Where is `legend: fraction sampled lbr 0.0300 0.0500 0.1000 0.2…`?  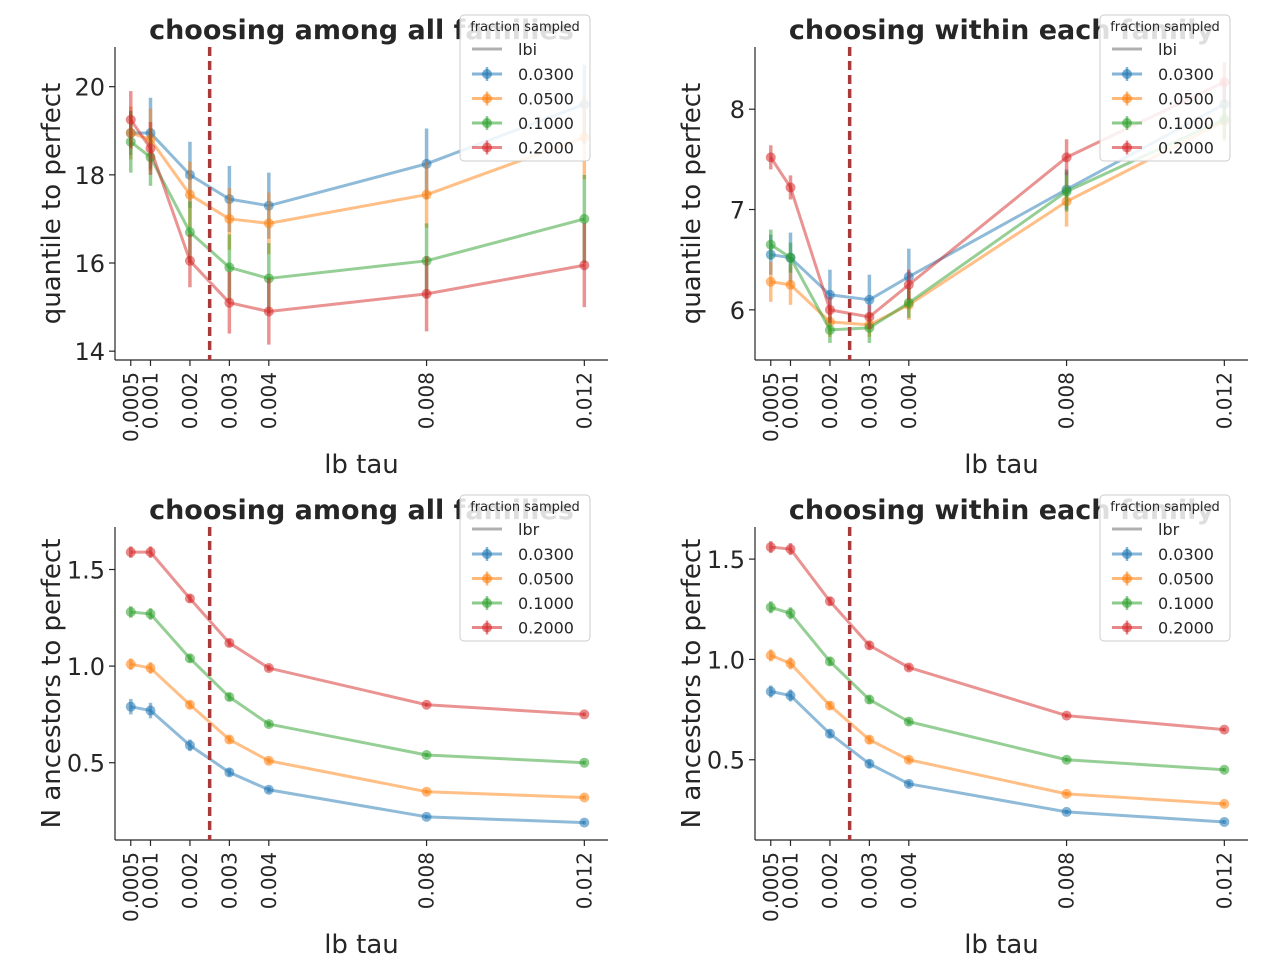
legend: fraction sampled lbr 0.0300 0.0500 0.1000 0.2… is located at coordinates (1165, 568).